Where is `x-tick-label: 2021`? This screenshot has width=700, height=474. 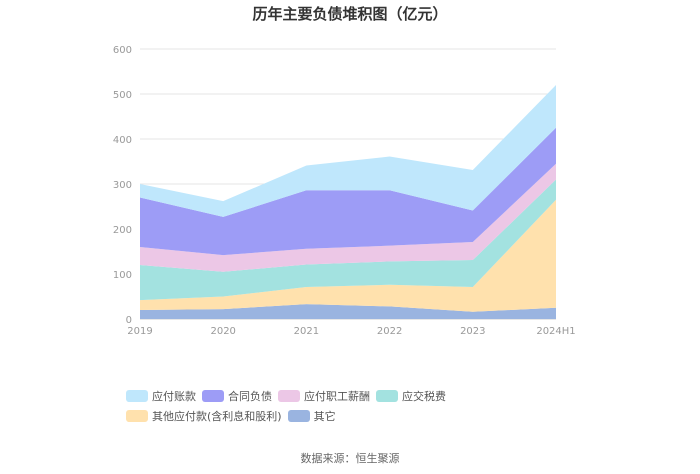 x-tick-label: 2021 is located at coordinates (306, 331).